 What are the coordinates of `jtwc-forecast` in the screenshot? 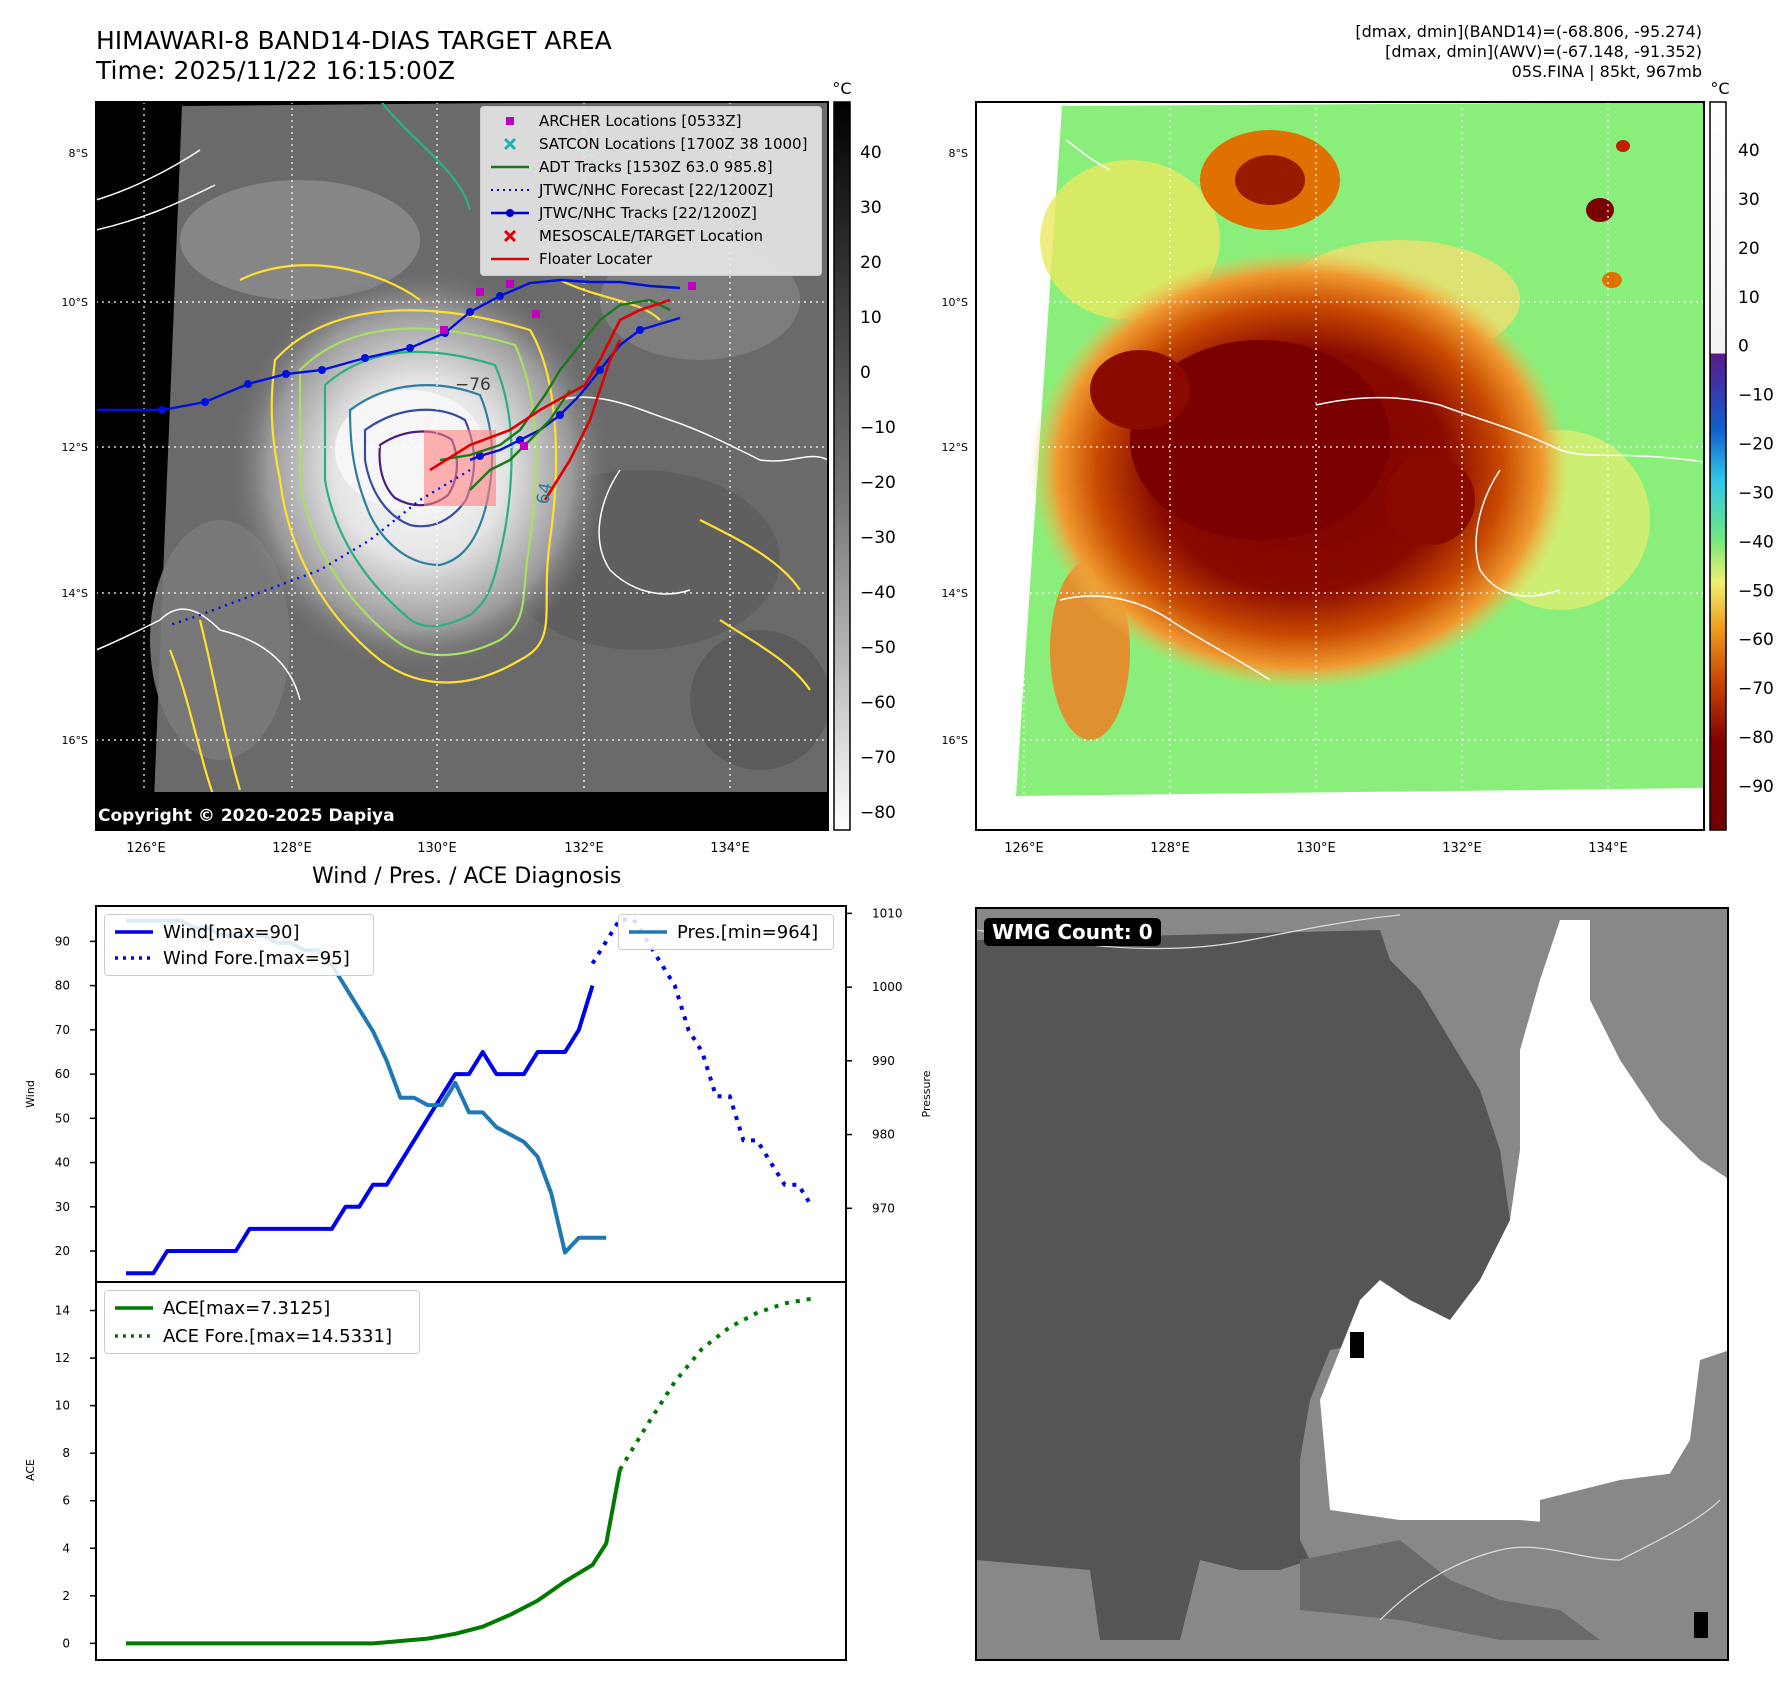 It's located at (320, 547).